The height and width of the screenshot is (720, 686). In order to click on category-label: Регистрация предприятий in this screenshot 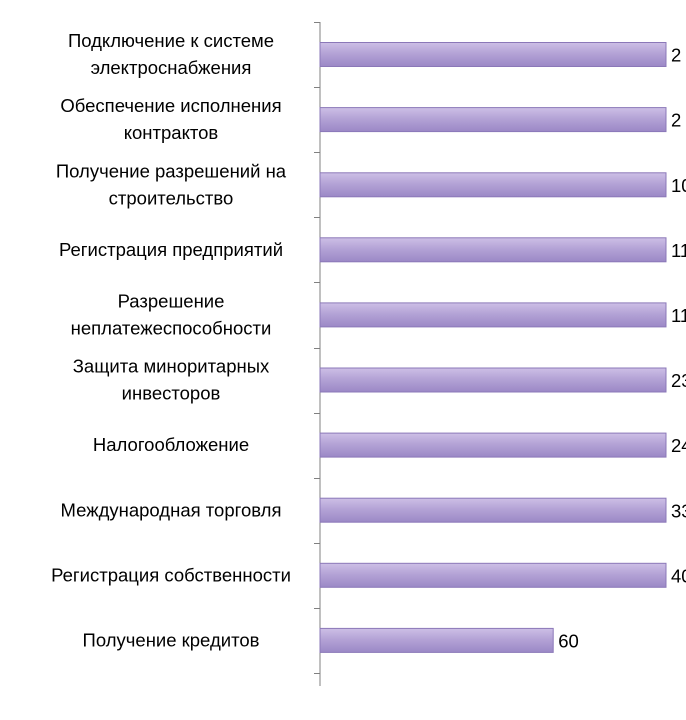, I will do `click(171, 249)`.